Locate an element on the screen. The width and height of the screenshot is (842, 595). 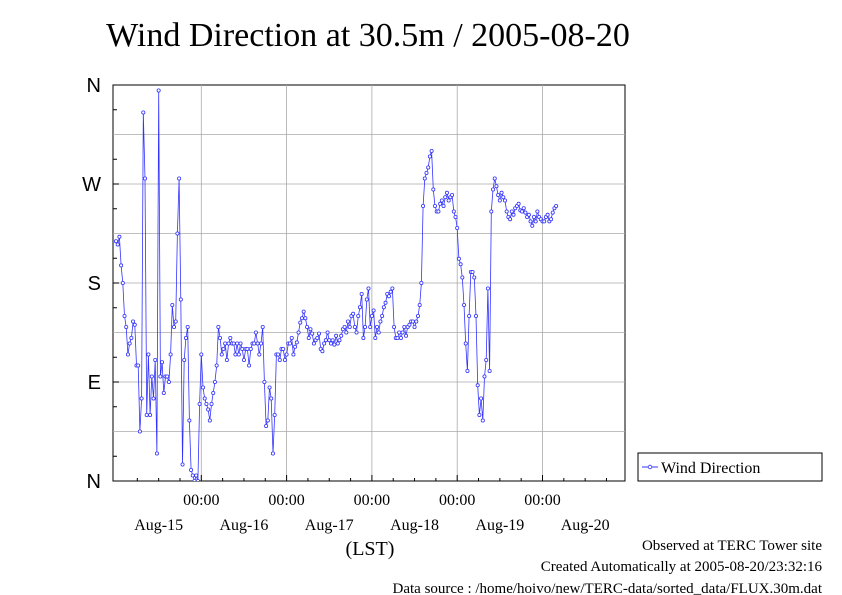
y-tick-label: S is located at coordinates (94, 284).